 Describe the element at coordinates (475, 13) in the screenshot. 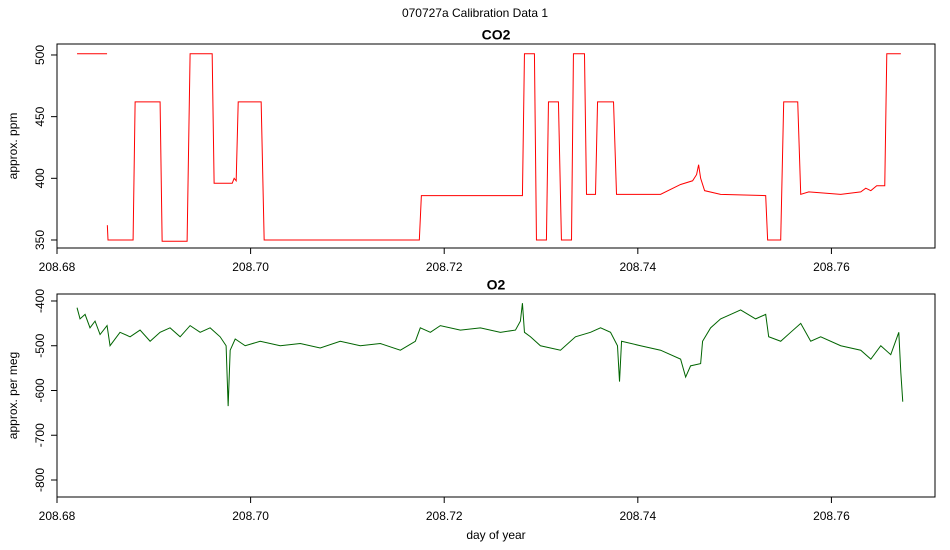

I see `page-title: 070727a Calibration Data 1` at that location.